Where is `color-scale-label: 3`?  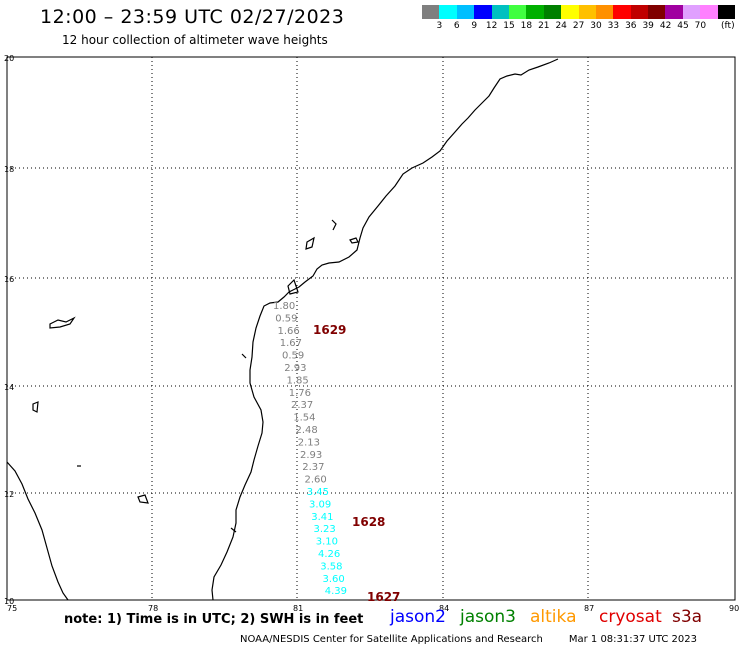 color-scale-label: 3 is located at coordinates (439, 26).